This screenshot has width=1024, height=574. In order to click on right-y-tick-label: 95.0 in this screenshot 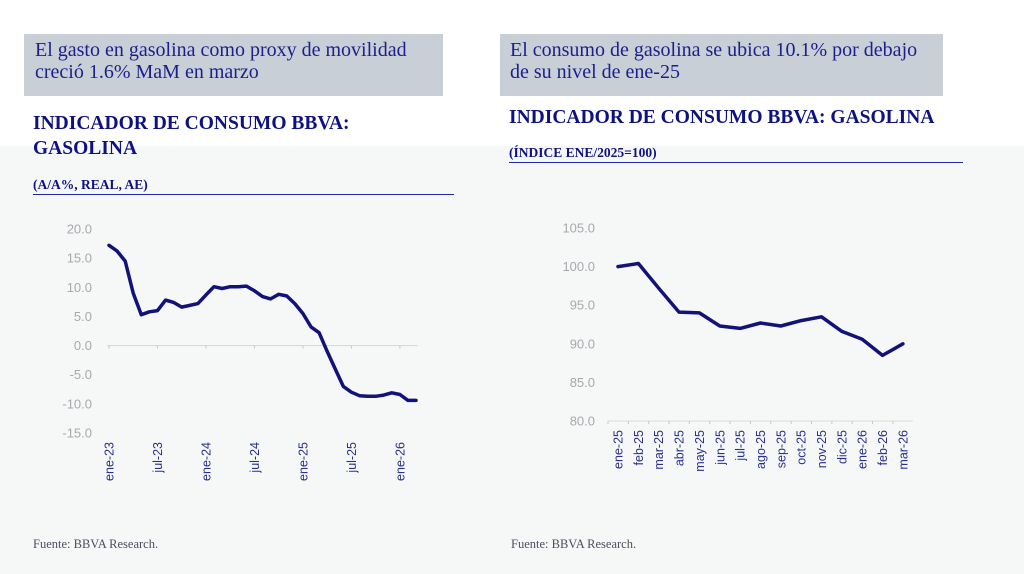, I will do `click(582, 305)`.